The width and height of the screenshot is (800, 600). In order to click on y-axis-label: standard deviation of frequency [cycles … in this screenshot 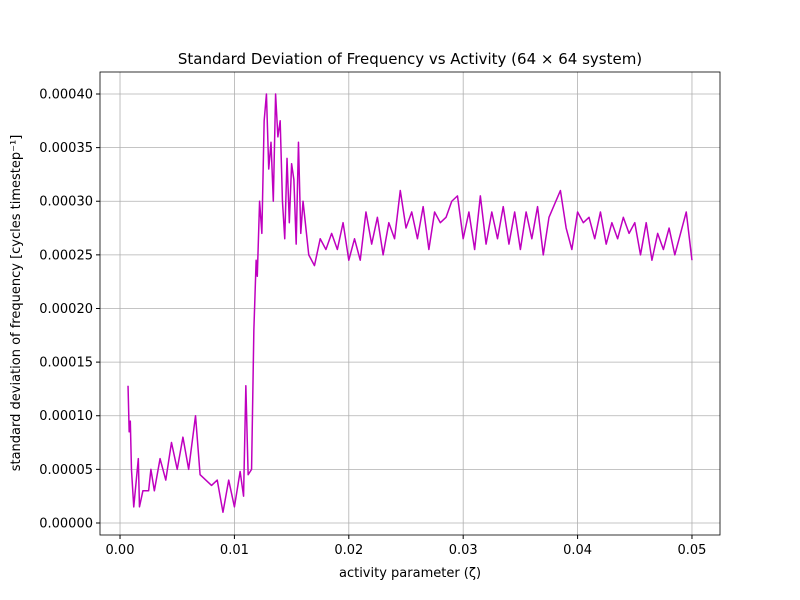, I will do `click(16, 303)`.